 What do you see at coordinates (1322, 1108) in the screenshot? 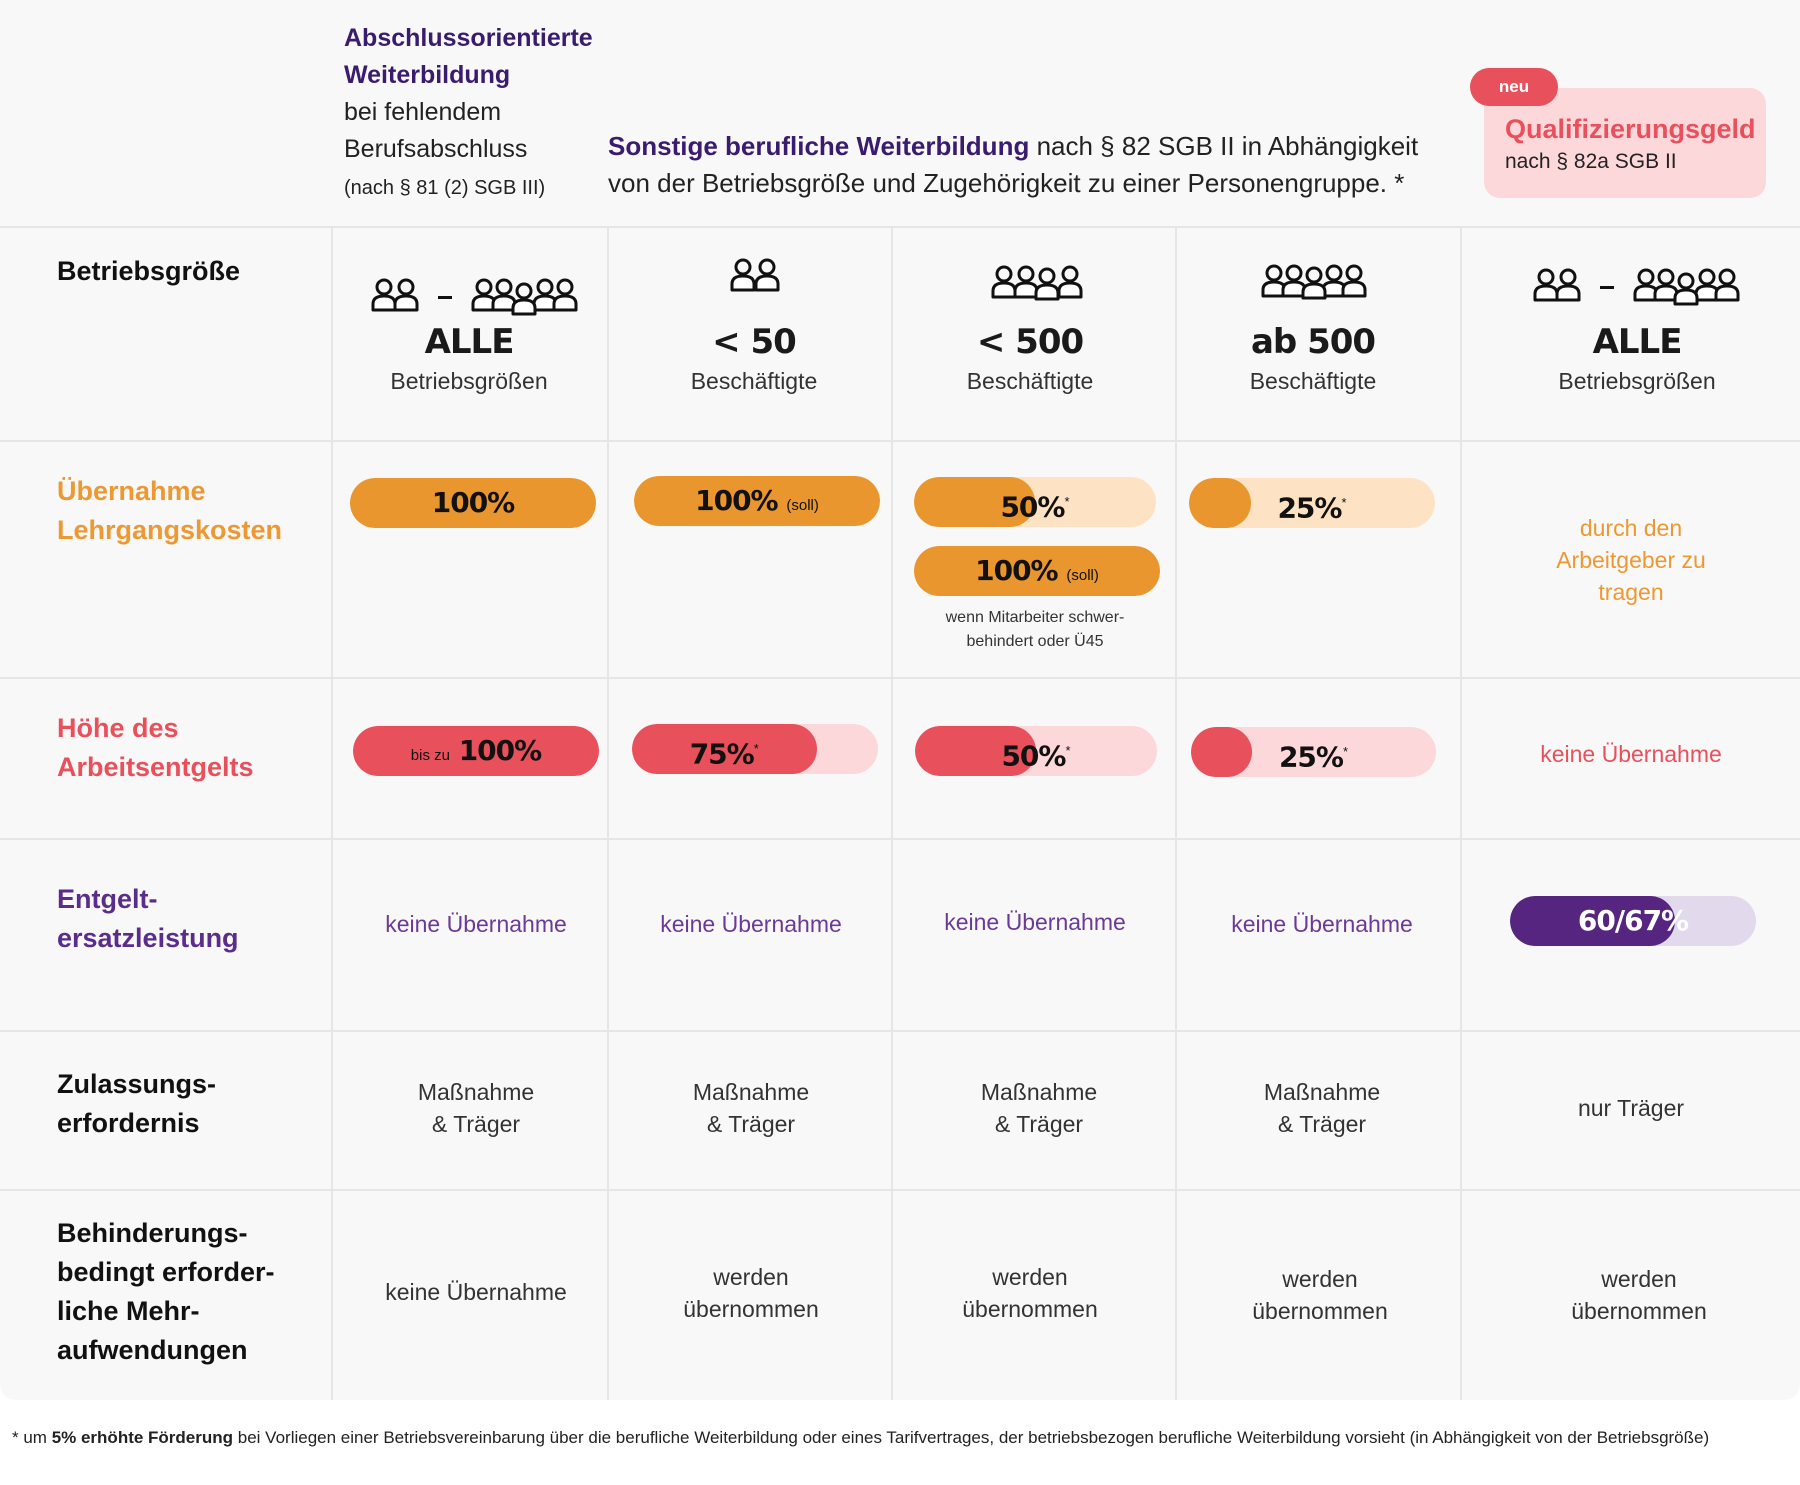
I see `zulassung-cell-3: Maßnahme & Träger` at bounding box center [1322, 1108].